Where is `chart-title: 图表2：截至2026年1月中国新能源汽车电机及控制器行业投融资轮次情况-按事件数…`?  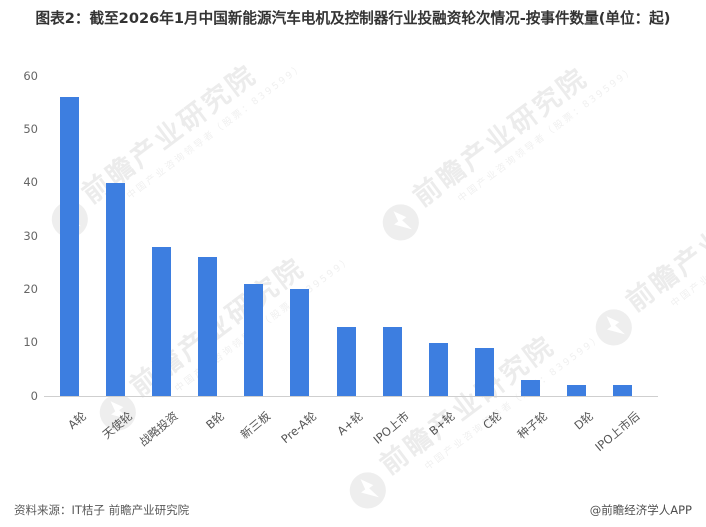 chart-title: 图表2：截至2026年1月中国新能源汽车电机及控制器行业投融资轮次情况-按事件数… is located at coordinates (353, 18).